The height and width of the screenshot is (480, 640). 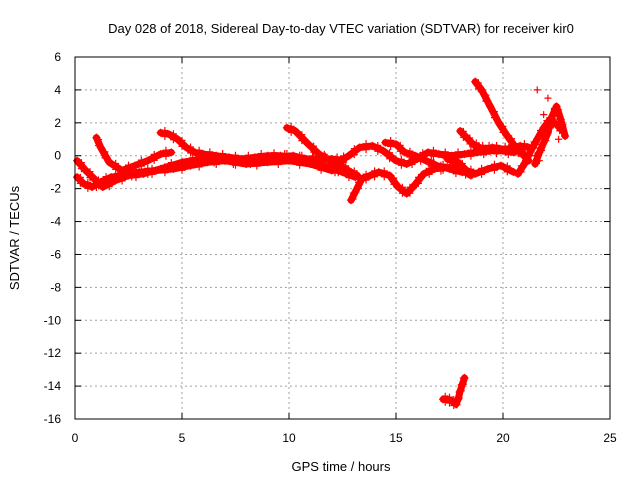 I want to click on y-tick-label: -12, so click(x=53, y=353).